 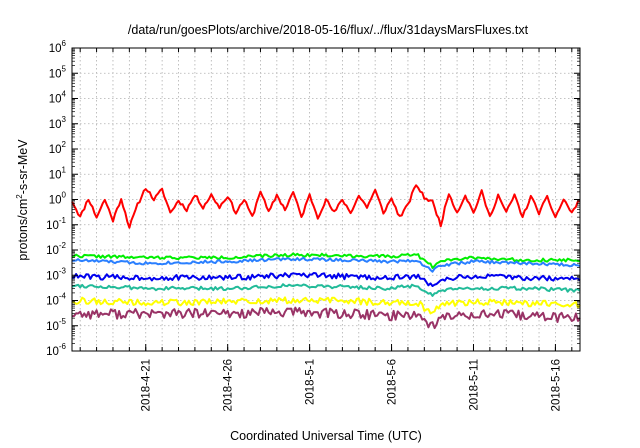 What do you see at coordinates (63, 296) in the screenshot?
I see `y-tick-exp: -4` at bounding box center [63, 296].